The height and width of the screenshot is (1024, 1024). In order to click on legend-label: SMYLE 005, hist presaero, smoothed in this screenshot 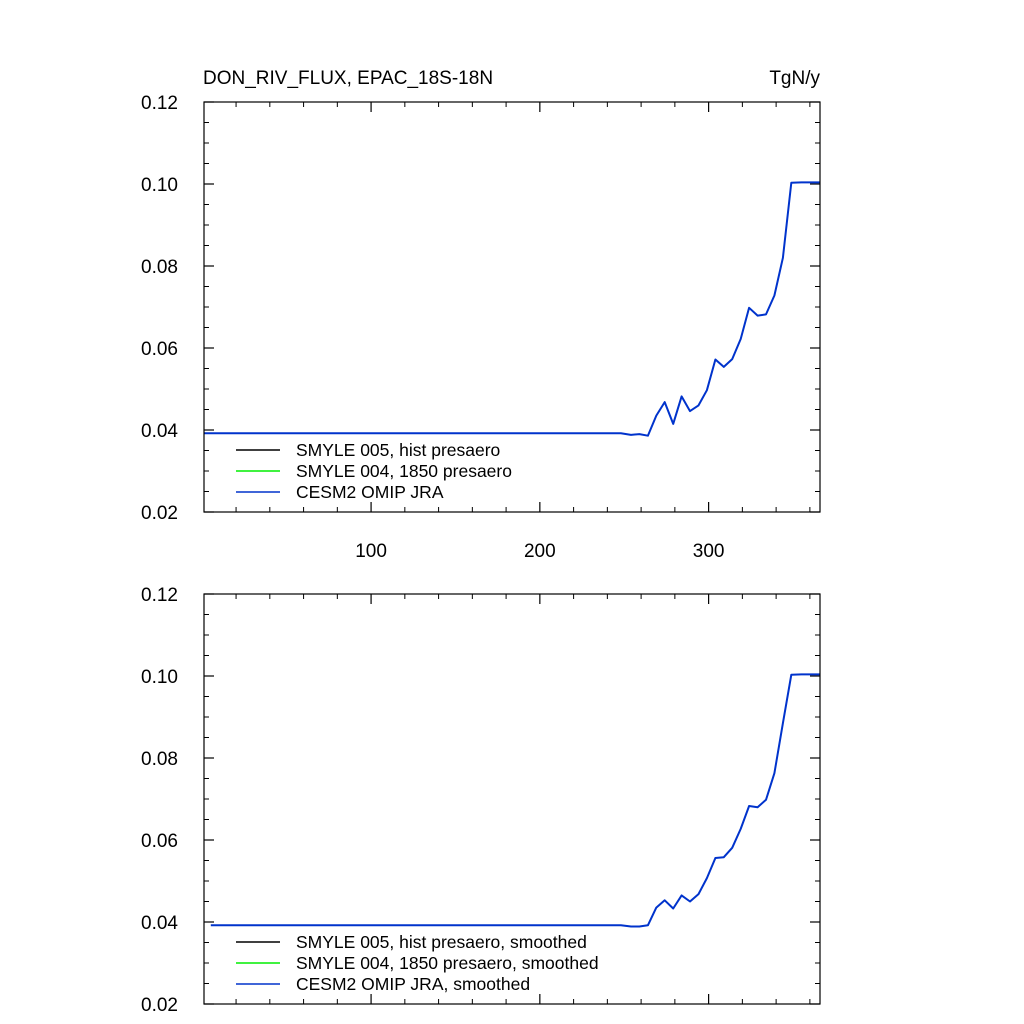, I will do `click(441, 942)`.